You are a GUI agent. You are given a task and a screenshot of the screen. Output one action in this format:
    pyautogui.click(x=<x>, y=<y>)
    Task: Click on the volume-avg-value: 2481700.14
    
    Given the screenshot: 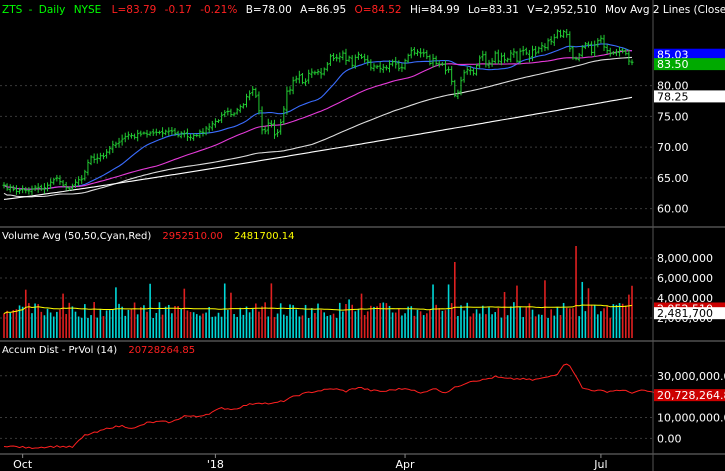 What is the action you would take?
    pyautogui.click(x=264, y=236)
    